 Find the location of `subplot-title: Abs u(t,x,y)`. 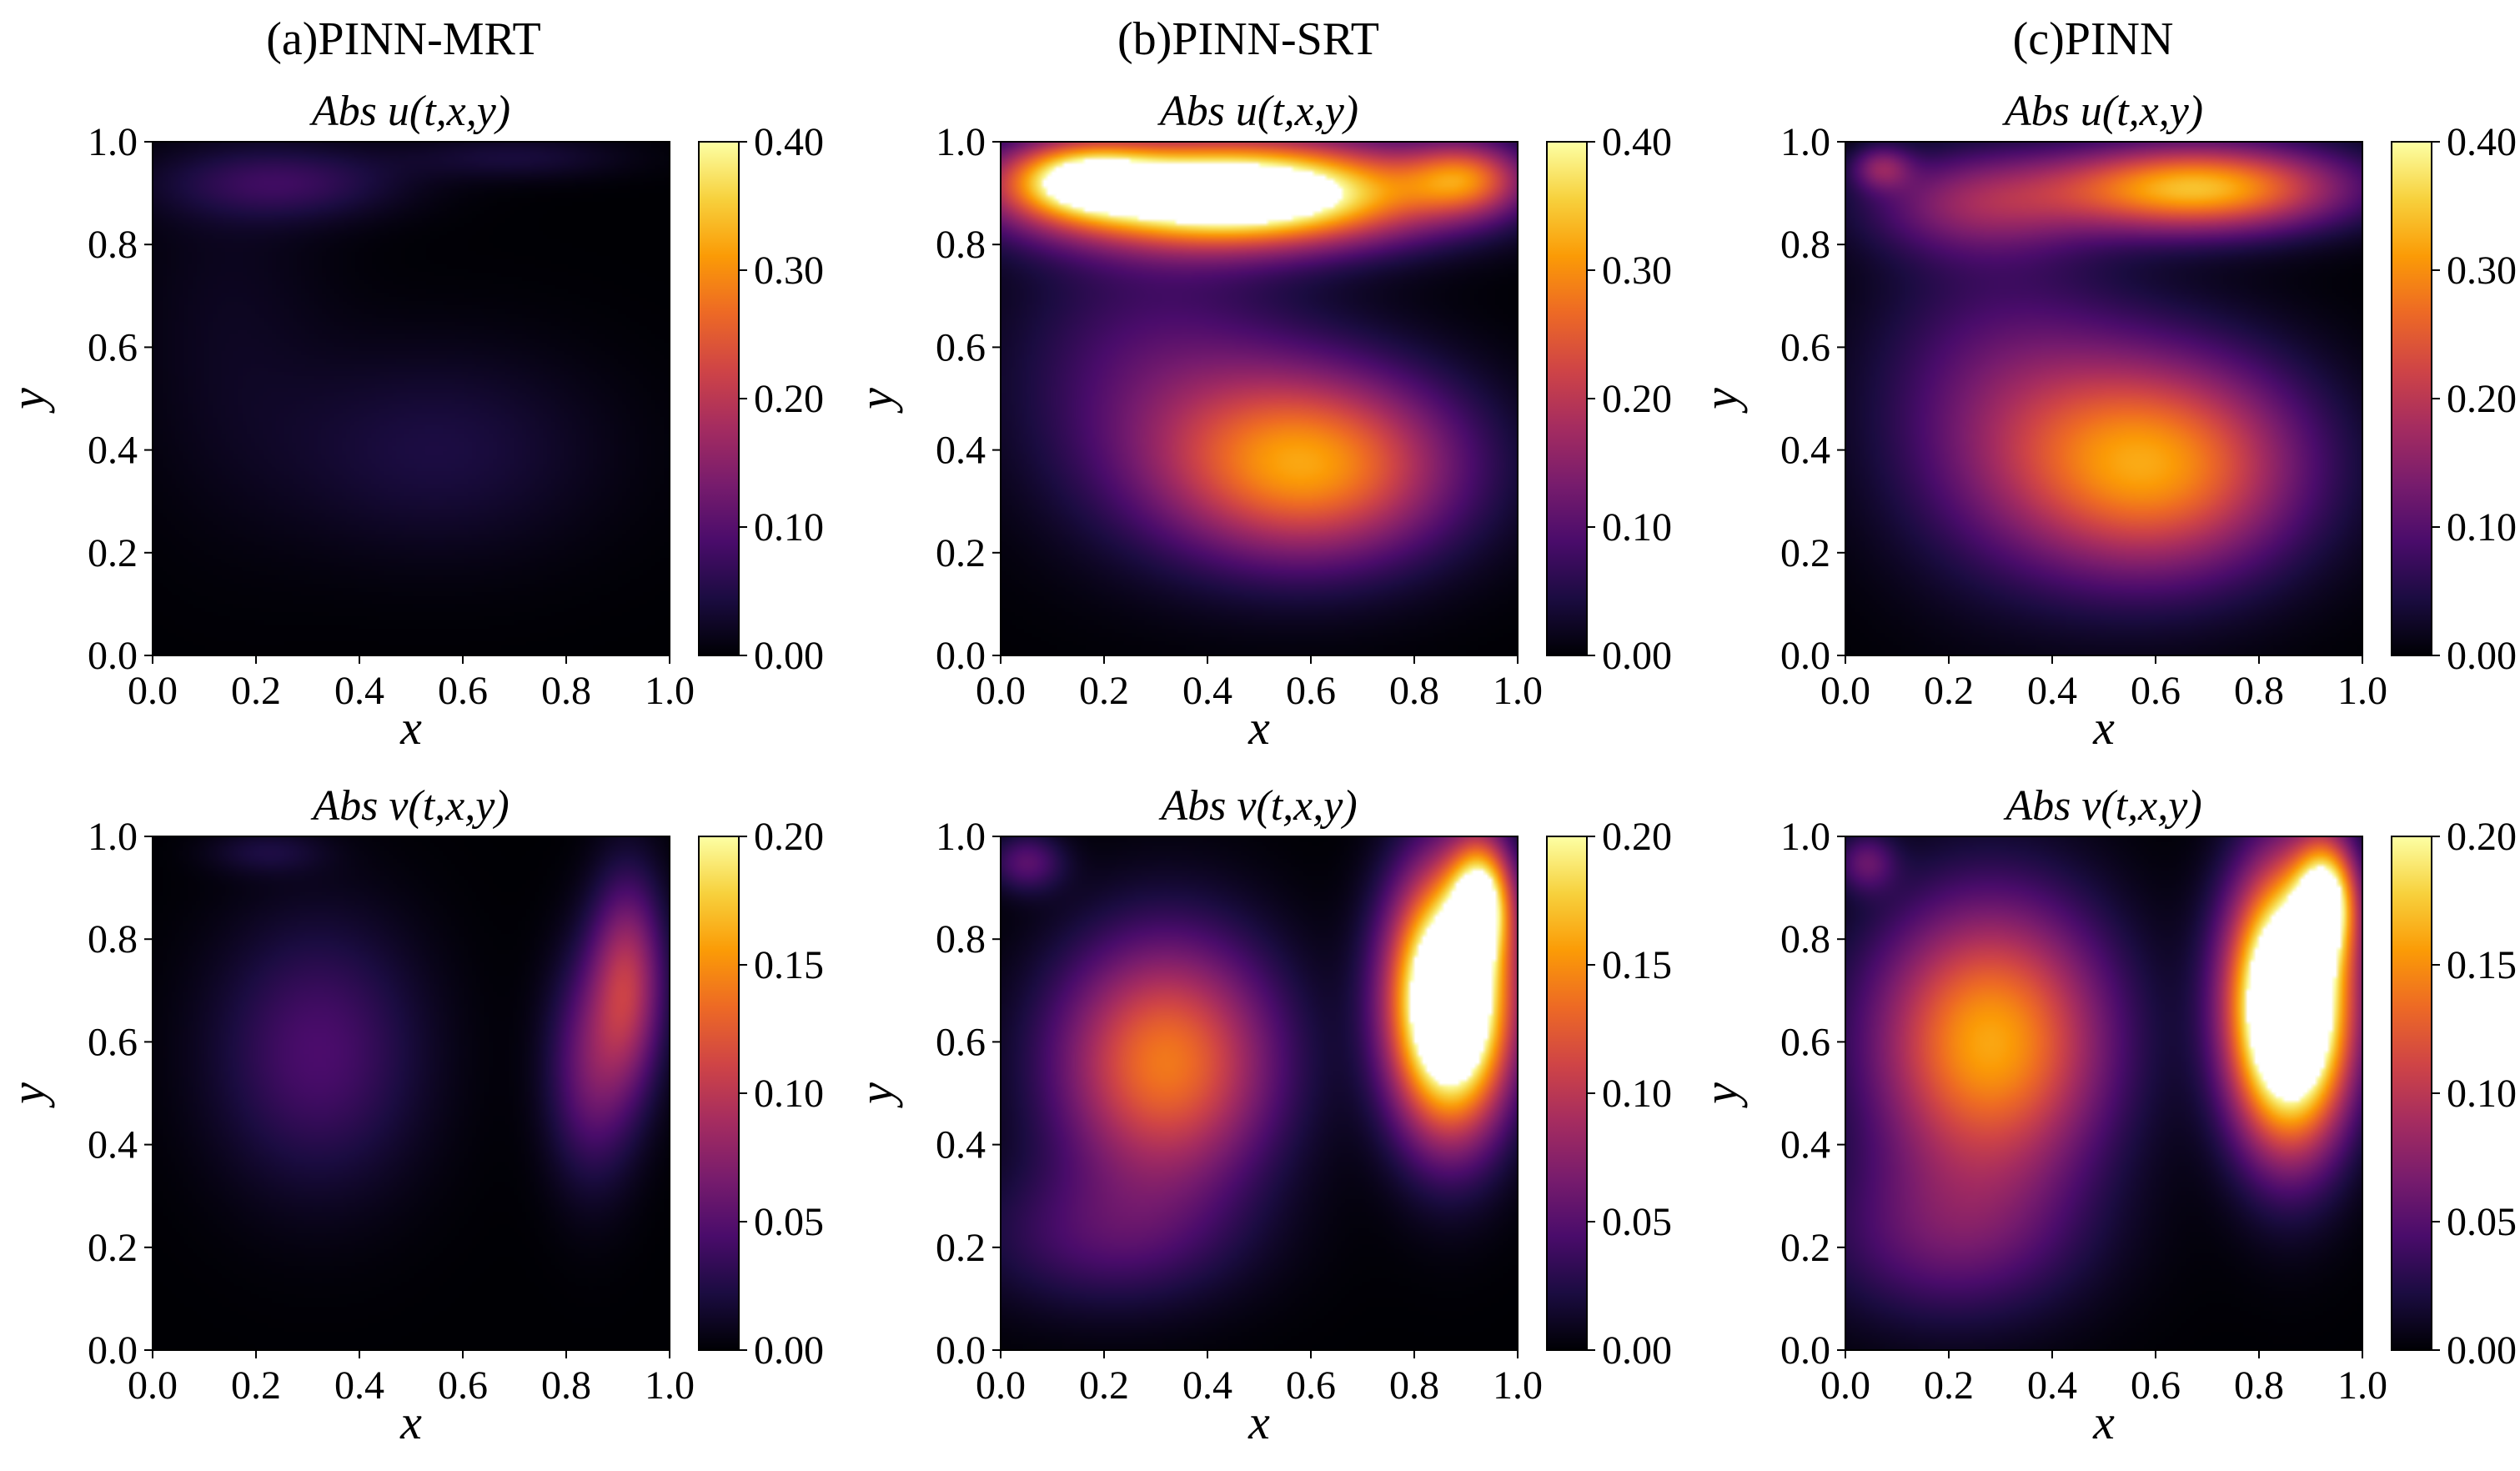

subplot-title: Abs u(t,x,y) is located at coordinates (1257, 111).